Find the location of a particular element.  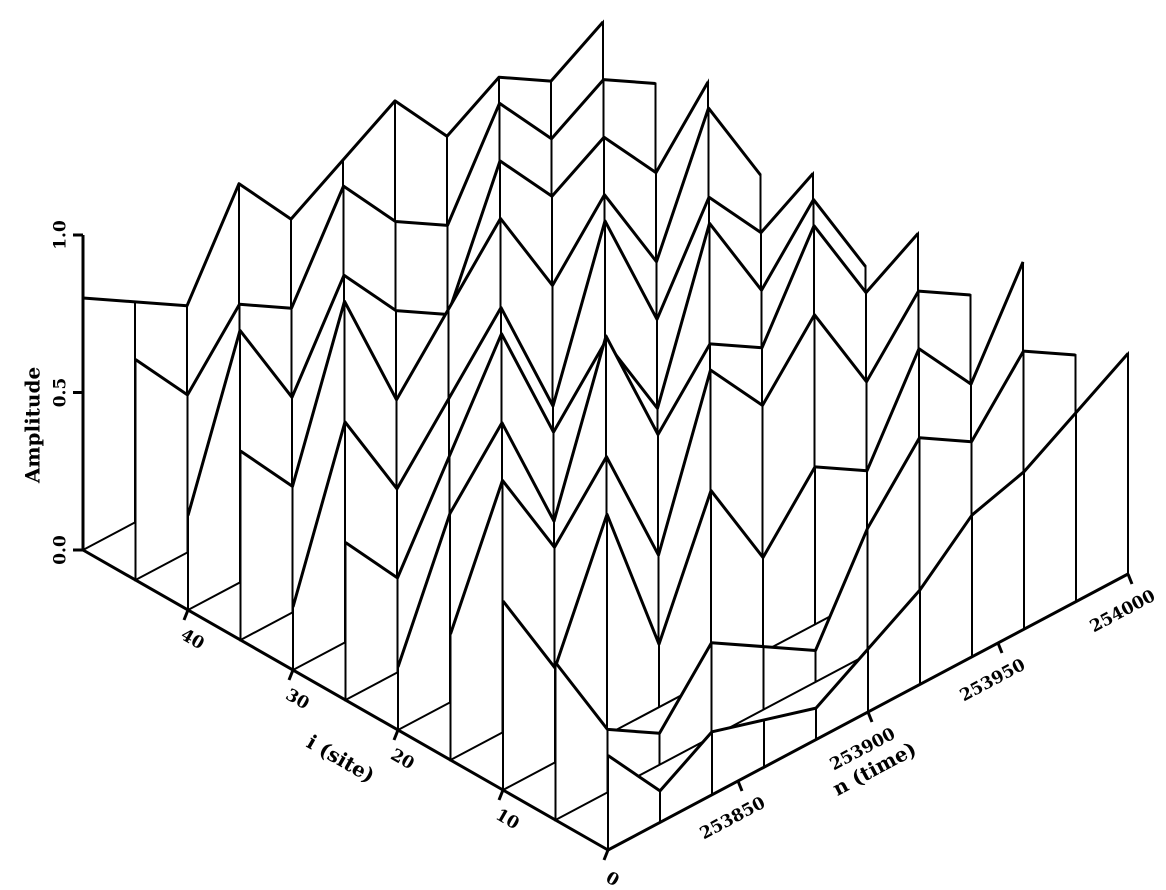

n-tick-label: 253850 is located at coordinates (733, 818).